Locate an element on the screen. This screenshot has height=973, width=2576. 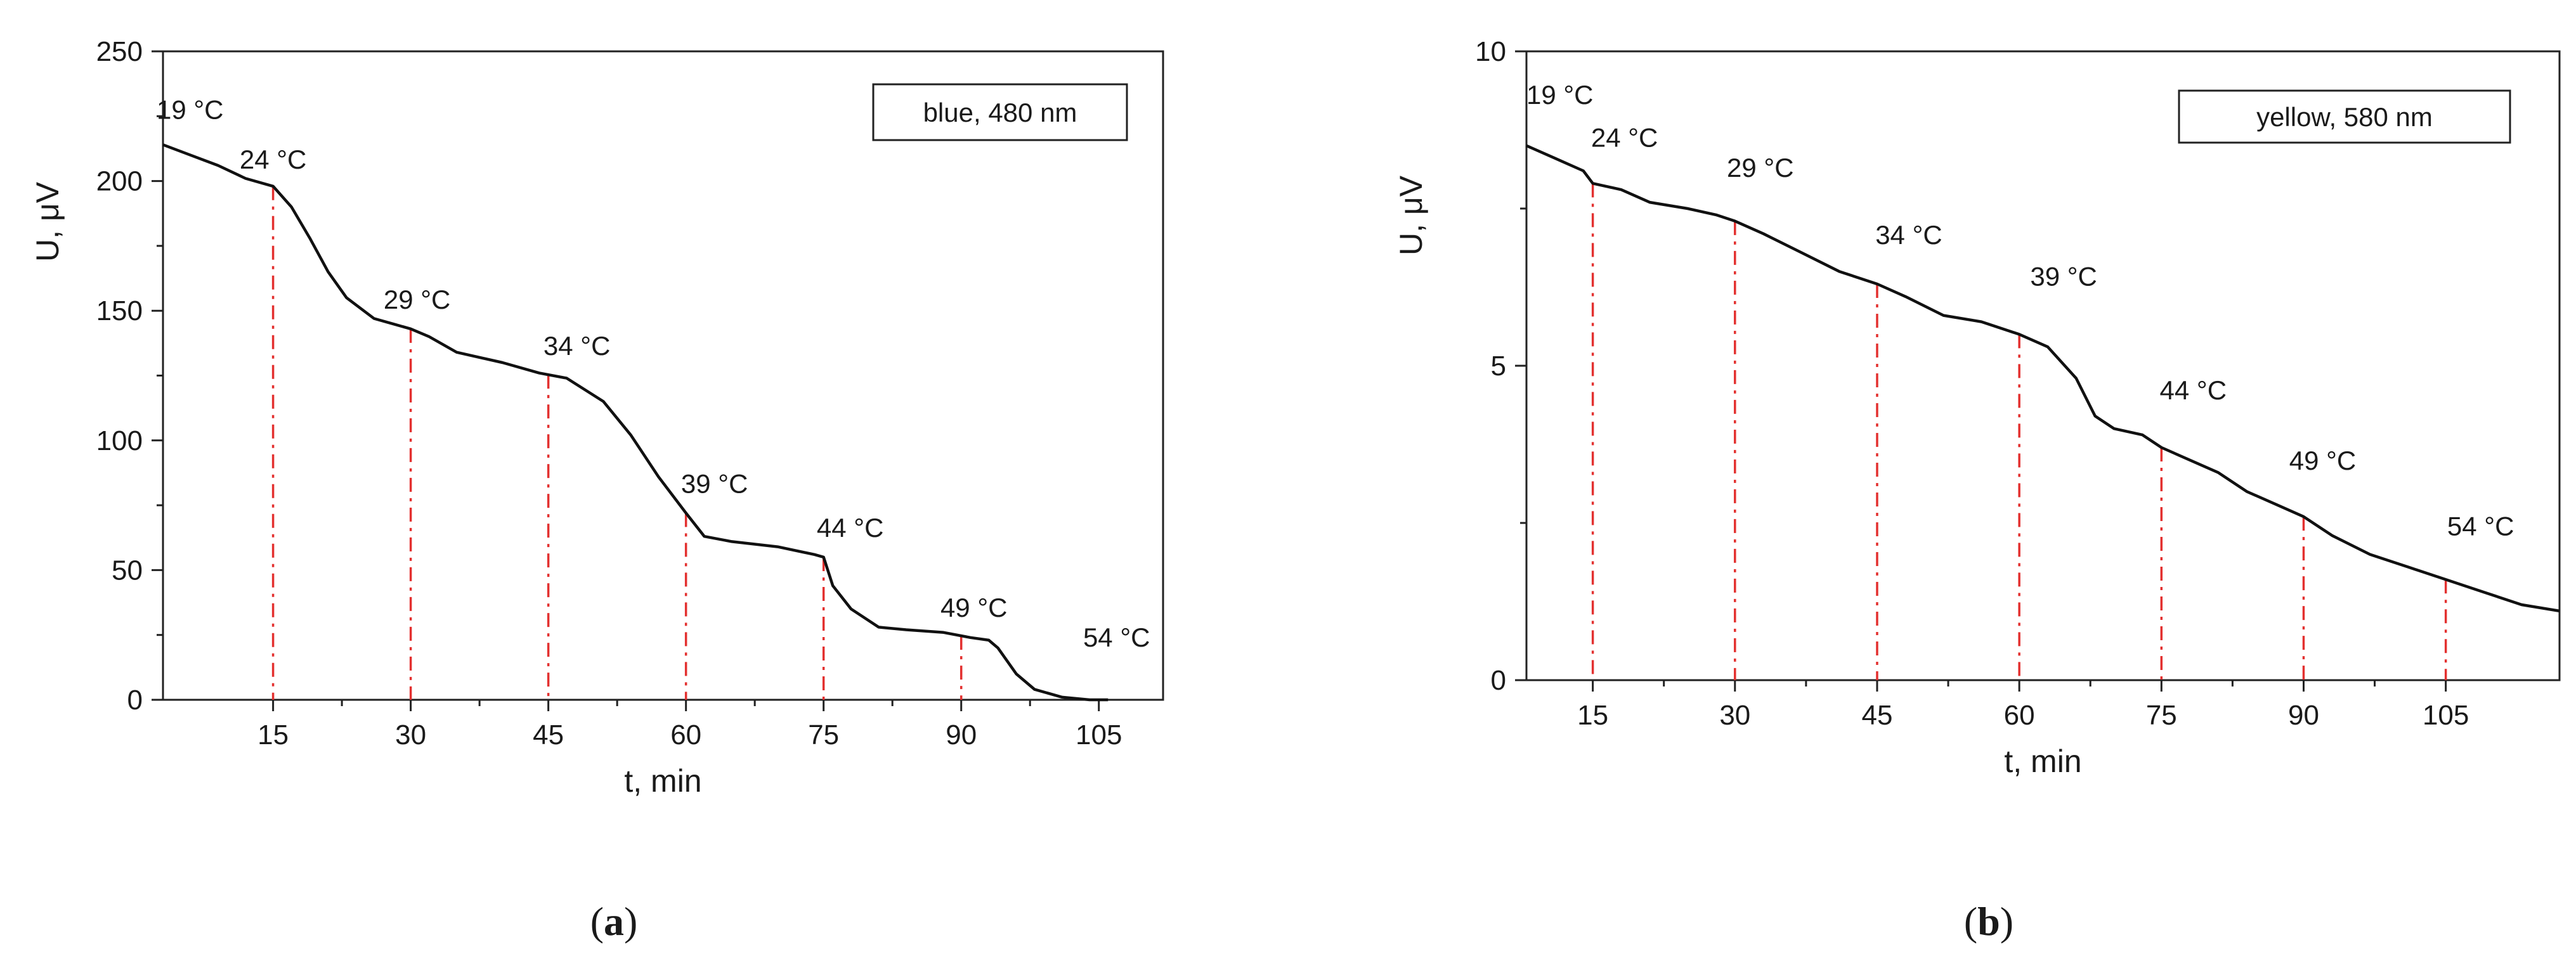
panel-label-a: (a) is located at coordinates (614, 921).